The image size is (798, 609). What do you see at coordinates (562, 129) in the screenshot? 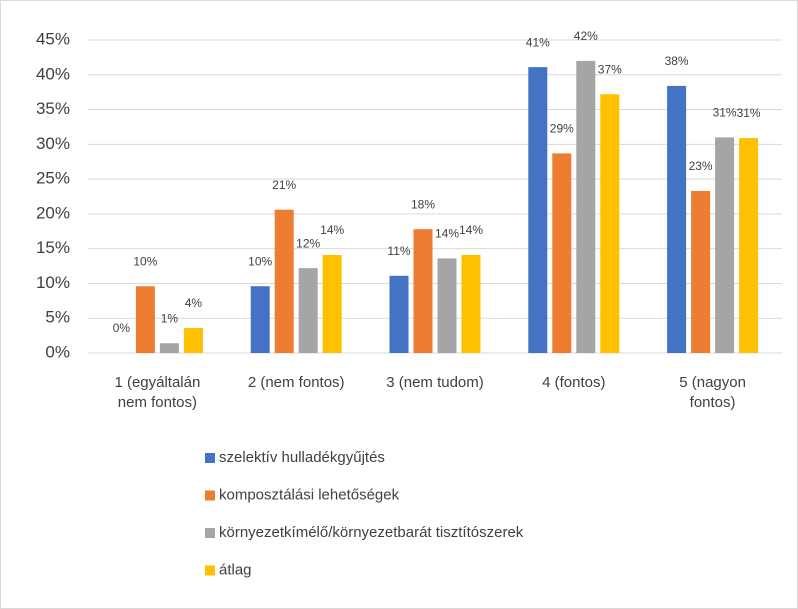
I see `data-label: 29%` at bounding box center [562, 129].